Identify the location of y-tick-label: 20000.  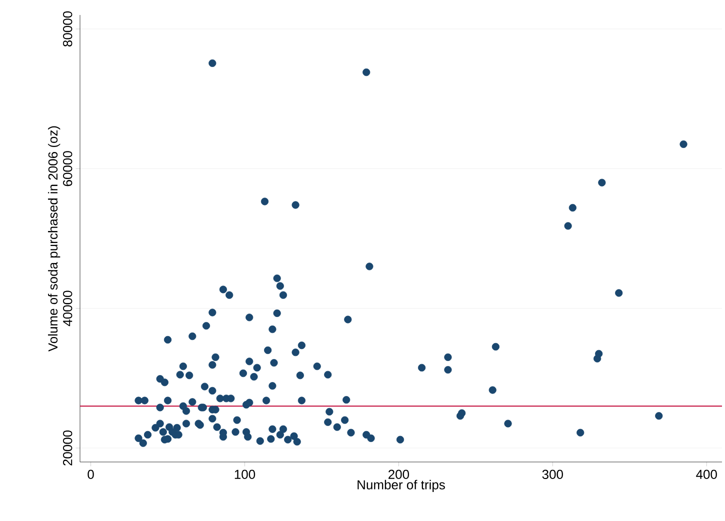
(67, 448).